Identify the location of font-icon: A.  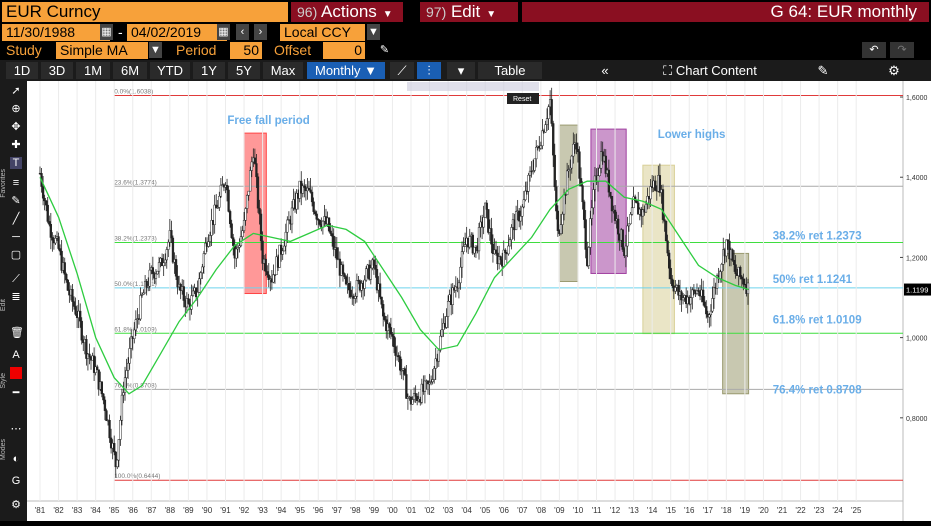
(16, 355).